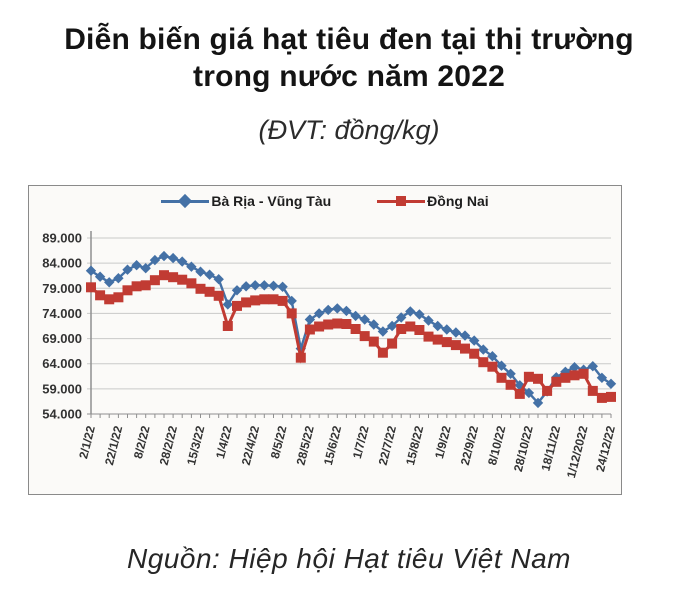  What do you see at coordinates (62, 288) in the screenshot?
I see `y-tick-label: 79.000` at bounding box center [62, 288].